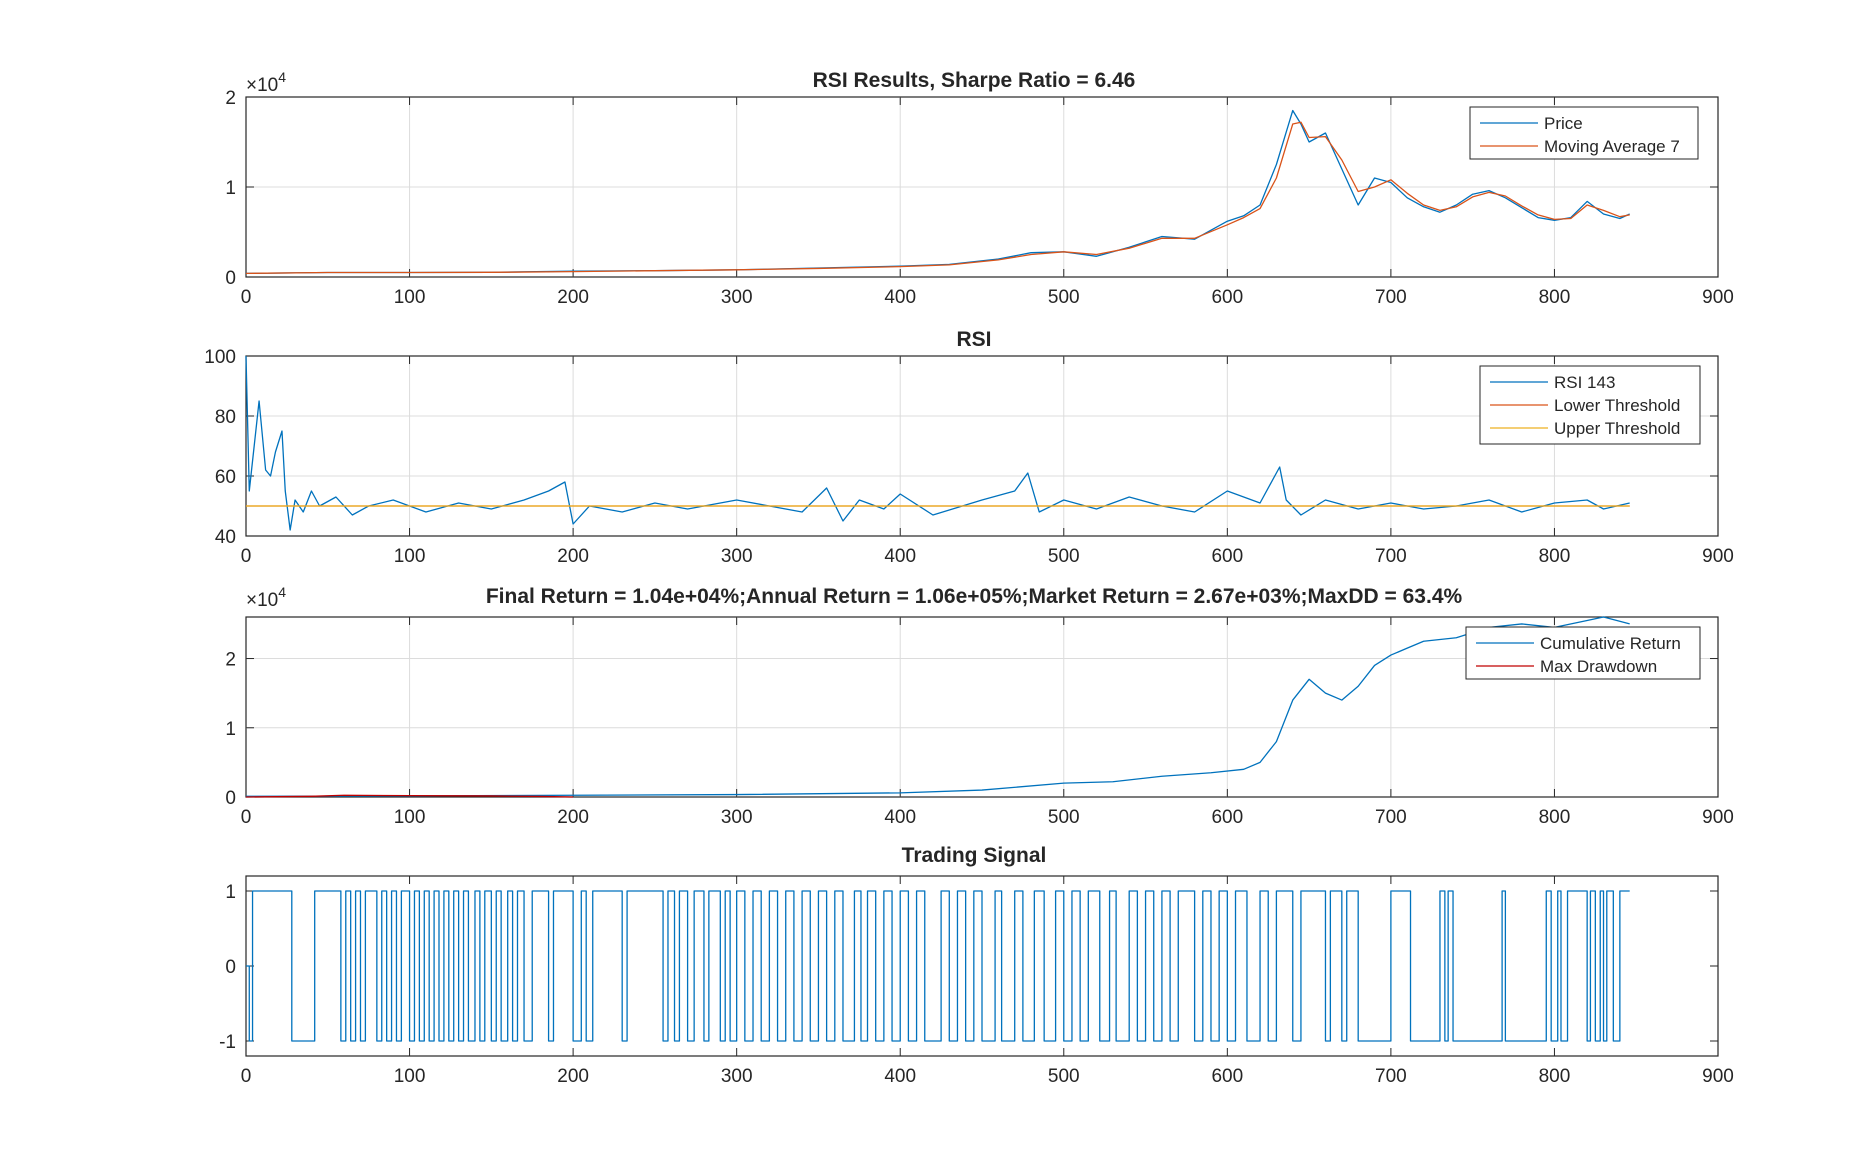 This screenshot has width=1870, height=1172. What do you see at coordinates (1718, 297) in the screenshot?
I see `price-x-tick-label: 900` at bounding box center [1718, 297].